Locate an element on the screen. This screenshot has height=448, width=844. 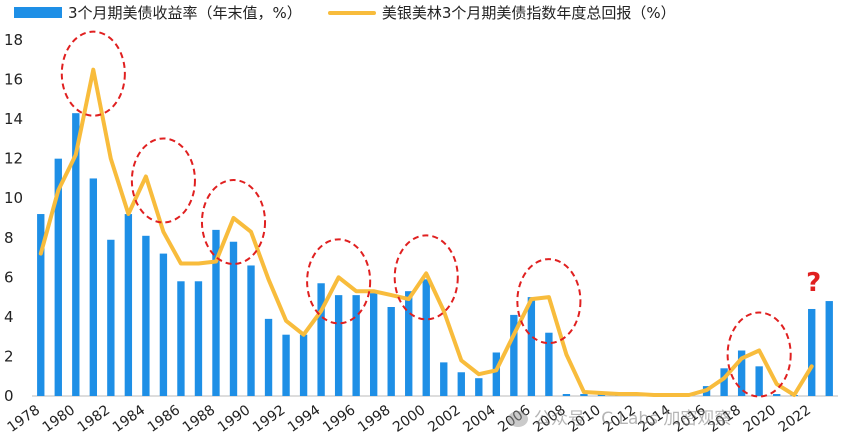
bar-1985 is located at coordinates (163, 324).